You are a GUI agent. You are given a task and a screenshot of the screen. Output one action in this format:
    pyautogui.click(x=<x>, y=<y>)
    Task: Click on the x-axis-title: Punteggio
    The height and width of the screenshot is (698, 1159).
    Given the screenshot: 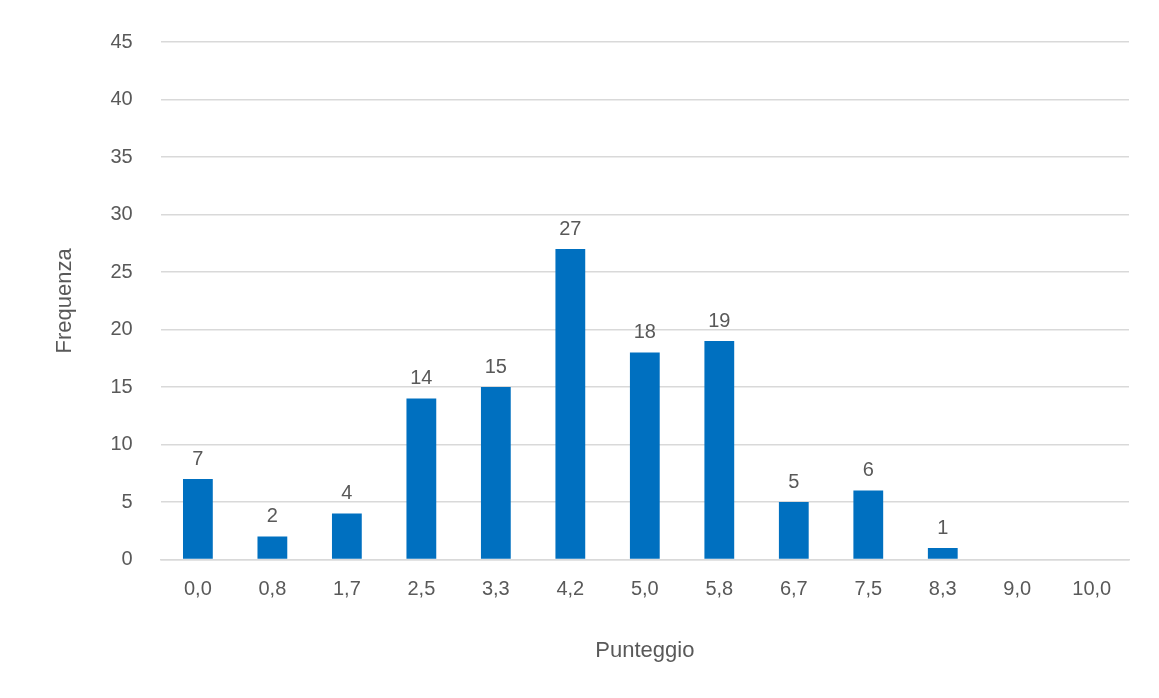 What is the action you would take?
    pyautogui.click(x=645, y=649)
    